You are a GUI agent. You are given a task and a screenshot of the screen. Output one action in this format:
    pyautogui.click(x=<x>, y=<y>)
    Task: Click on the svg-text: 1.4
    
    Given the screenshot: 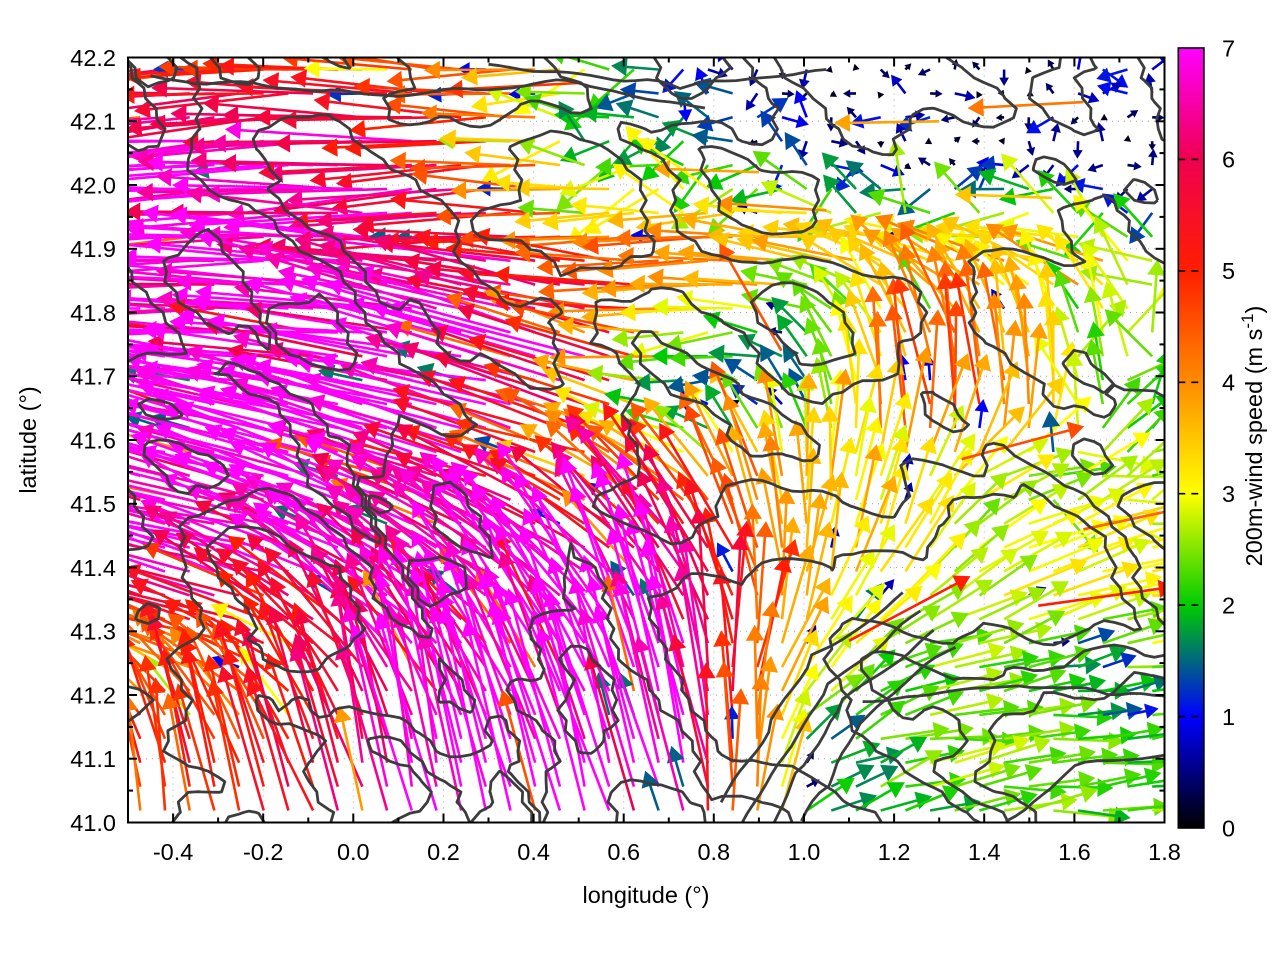 What is the action you would take?
    pyautogui.click(x=984, y=852)
    